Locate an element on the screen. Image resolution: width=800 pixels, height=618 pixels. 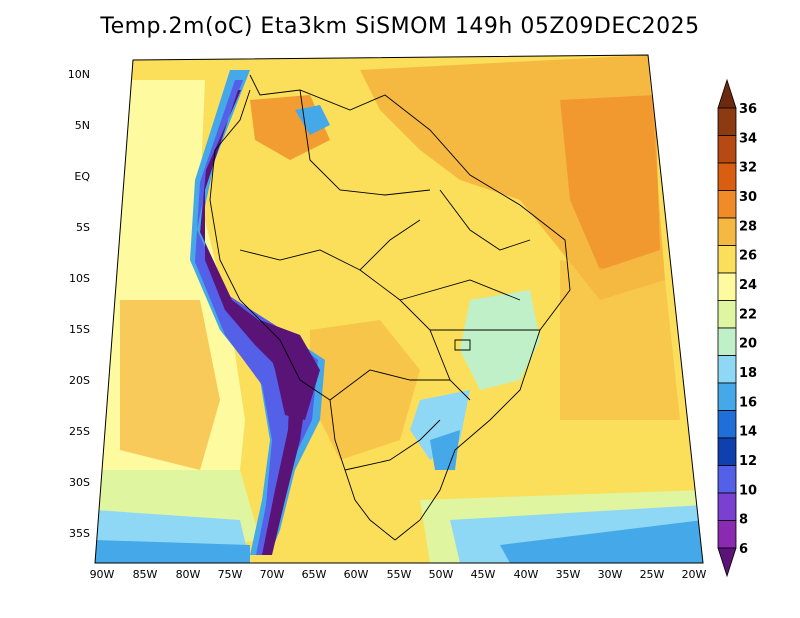
colorbar-labels: 36 34 32 30 28 26 24 22 20 18 16 14 12 10 8 6 is located at coordinates (748, 329).